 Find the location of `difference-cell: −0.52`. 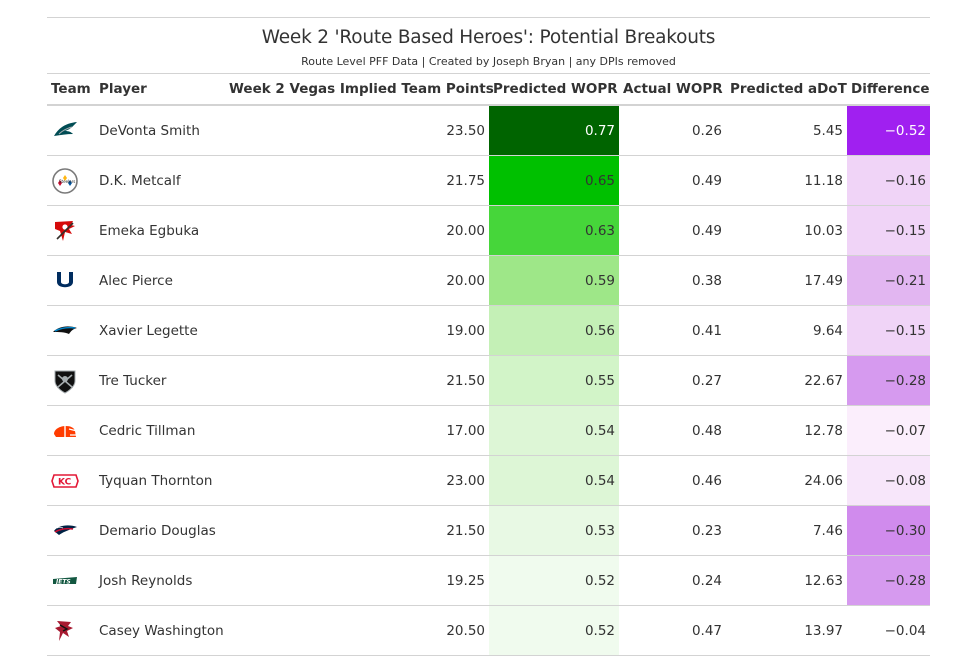

difference-cell: −0.52 is located at coordinates (888, 130).